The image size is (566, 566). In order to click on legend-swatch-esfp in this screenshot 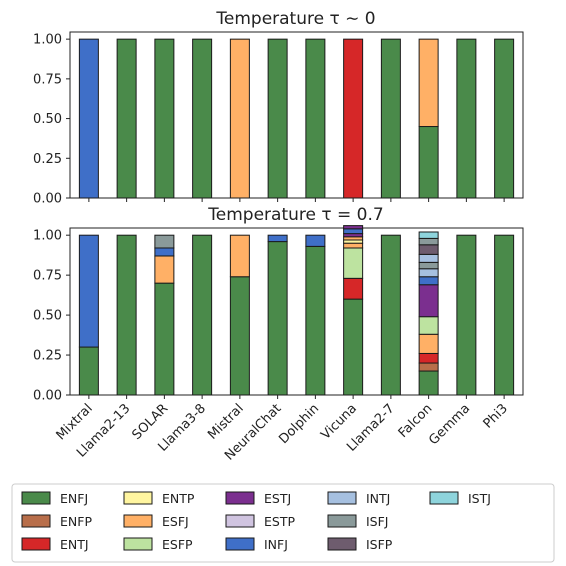, I will do `click(138, 544)`.